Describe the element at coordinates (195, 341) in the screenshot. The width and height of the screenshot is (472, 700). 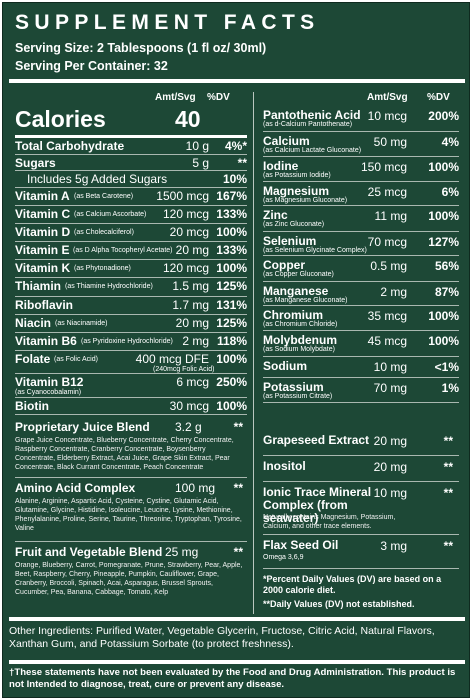
I see `nutrient-amount: 2 mg` at that location.